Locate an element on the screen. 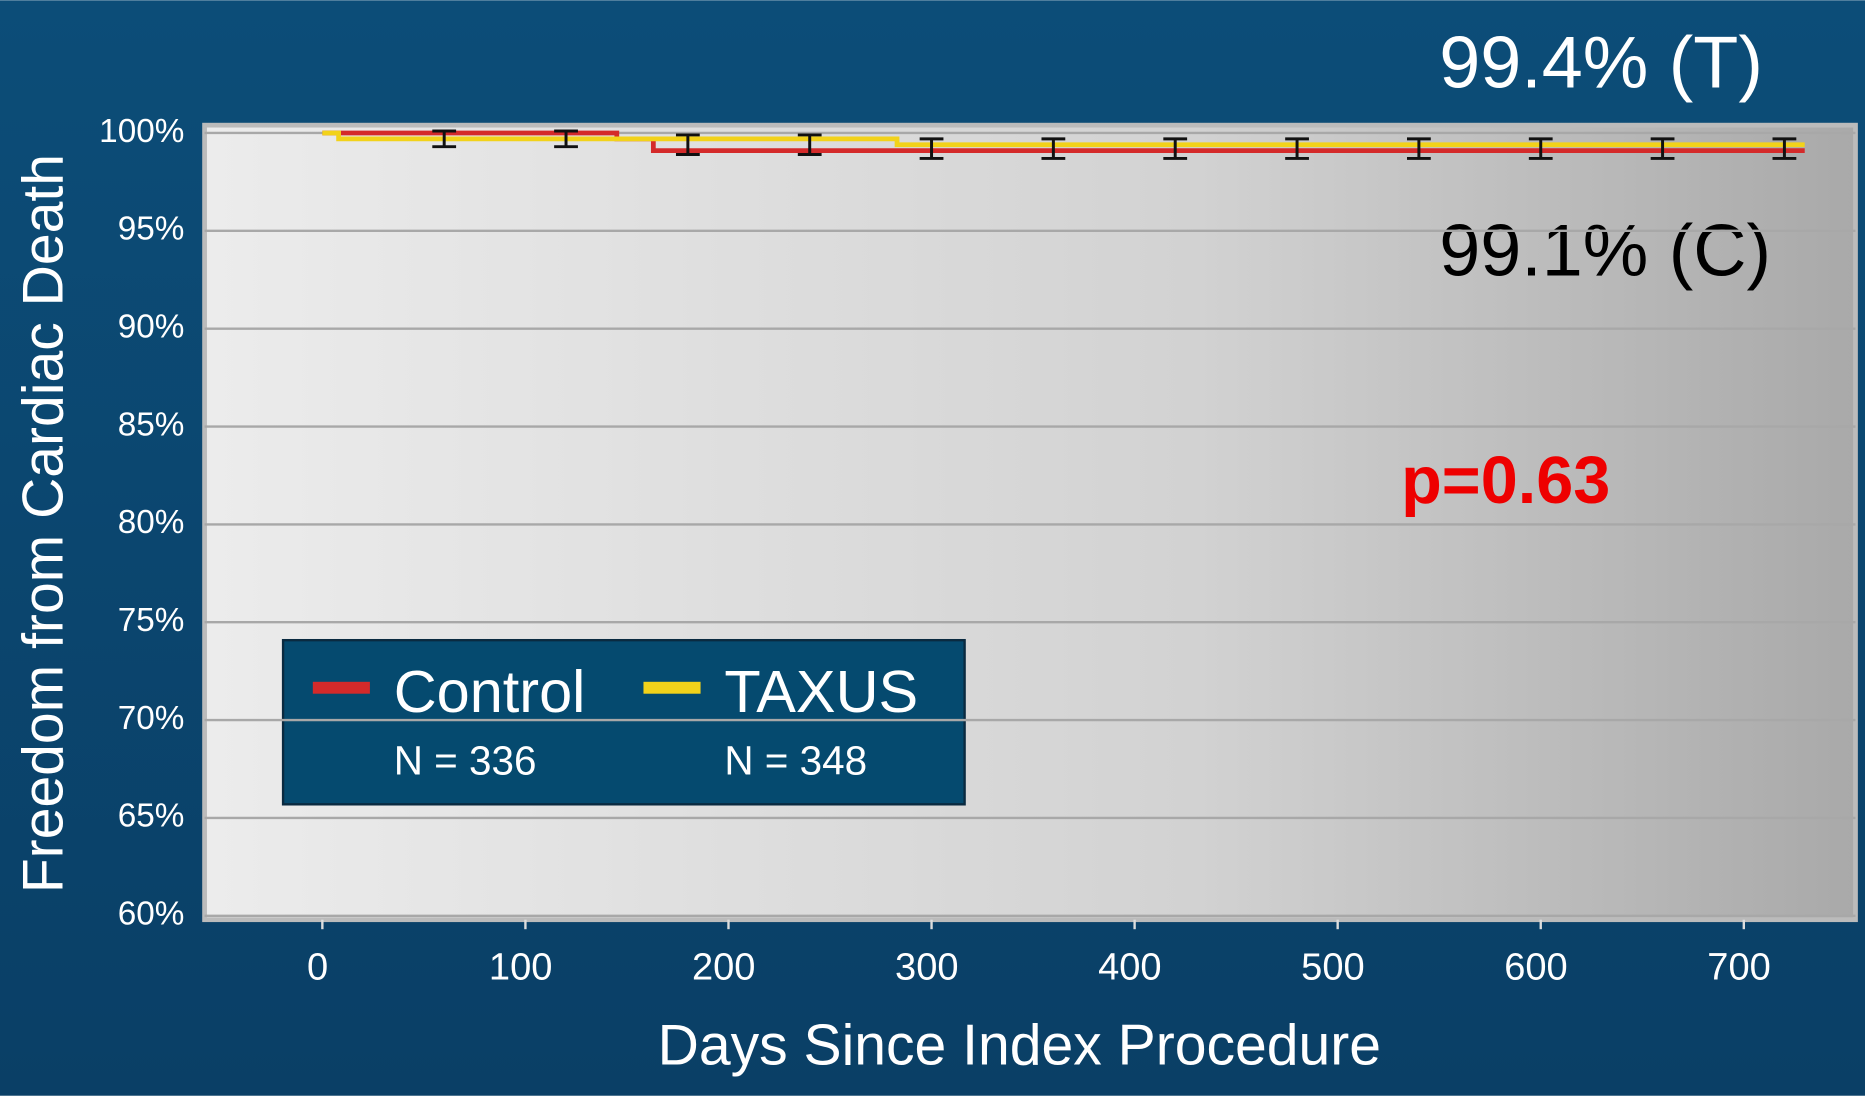 The image size is (1865, 1101). y-tick-label: 70% is located at coordinates (151, 718).